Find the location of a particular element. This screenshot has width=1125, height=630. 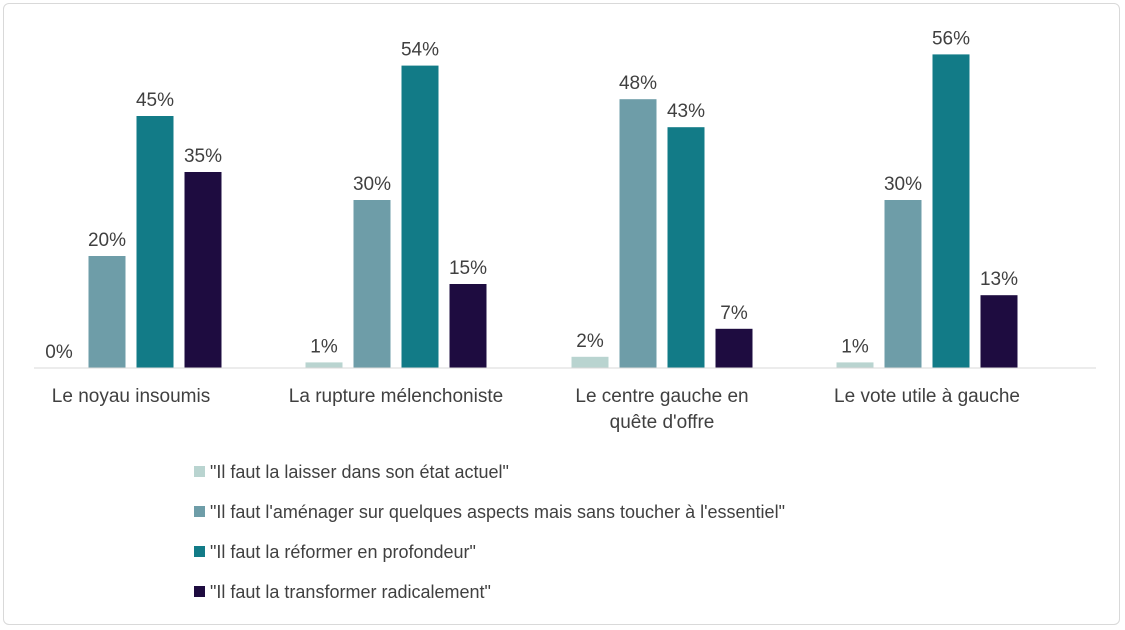

category-label-3-line-1: Le centre gauche en is located at coordinates (661, 396).